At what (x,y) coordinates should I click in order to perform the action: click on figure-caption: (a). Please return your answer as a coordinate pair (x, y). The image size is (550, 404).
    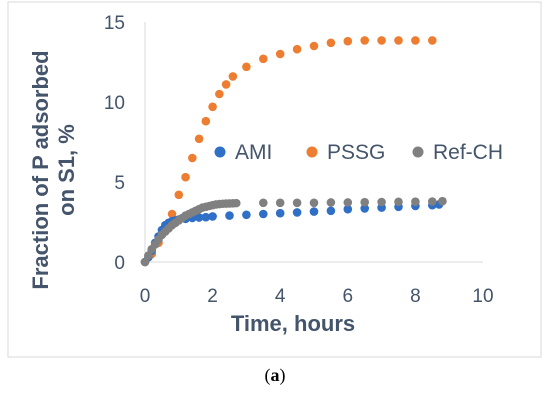
    Looking at the image, I should click on (275, 375).